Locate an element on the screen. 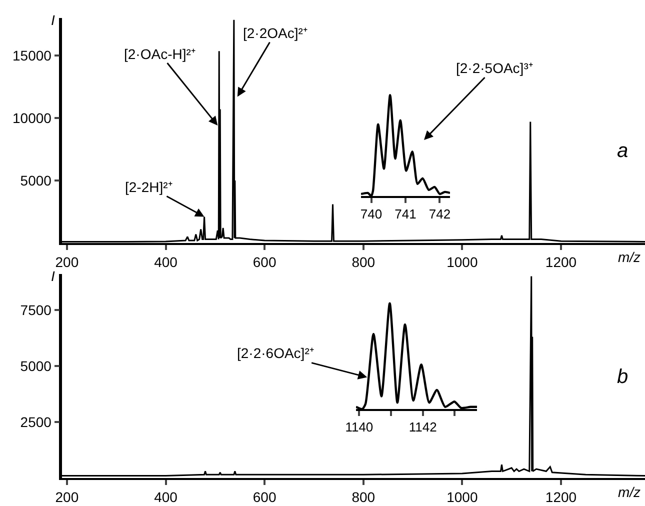  annotation: [2·2OAc]²⁺ is located at coordinates (275, 33).